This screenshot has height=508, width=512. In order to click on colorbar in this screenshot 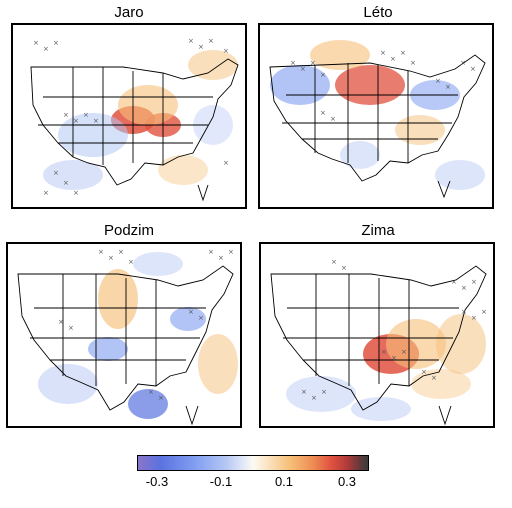, I will do `click(253, 463)`.